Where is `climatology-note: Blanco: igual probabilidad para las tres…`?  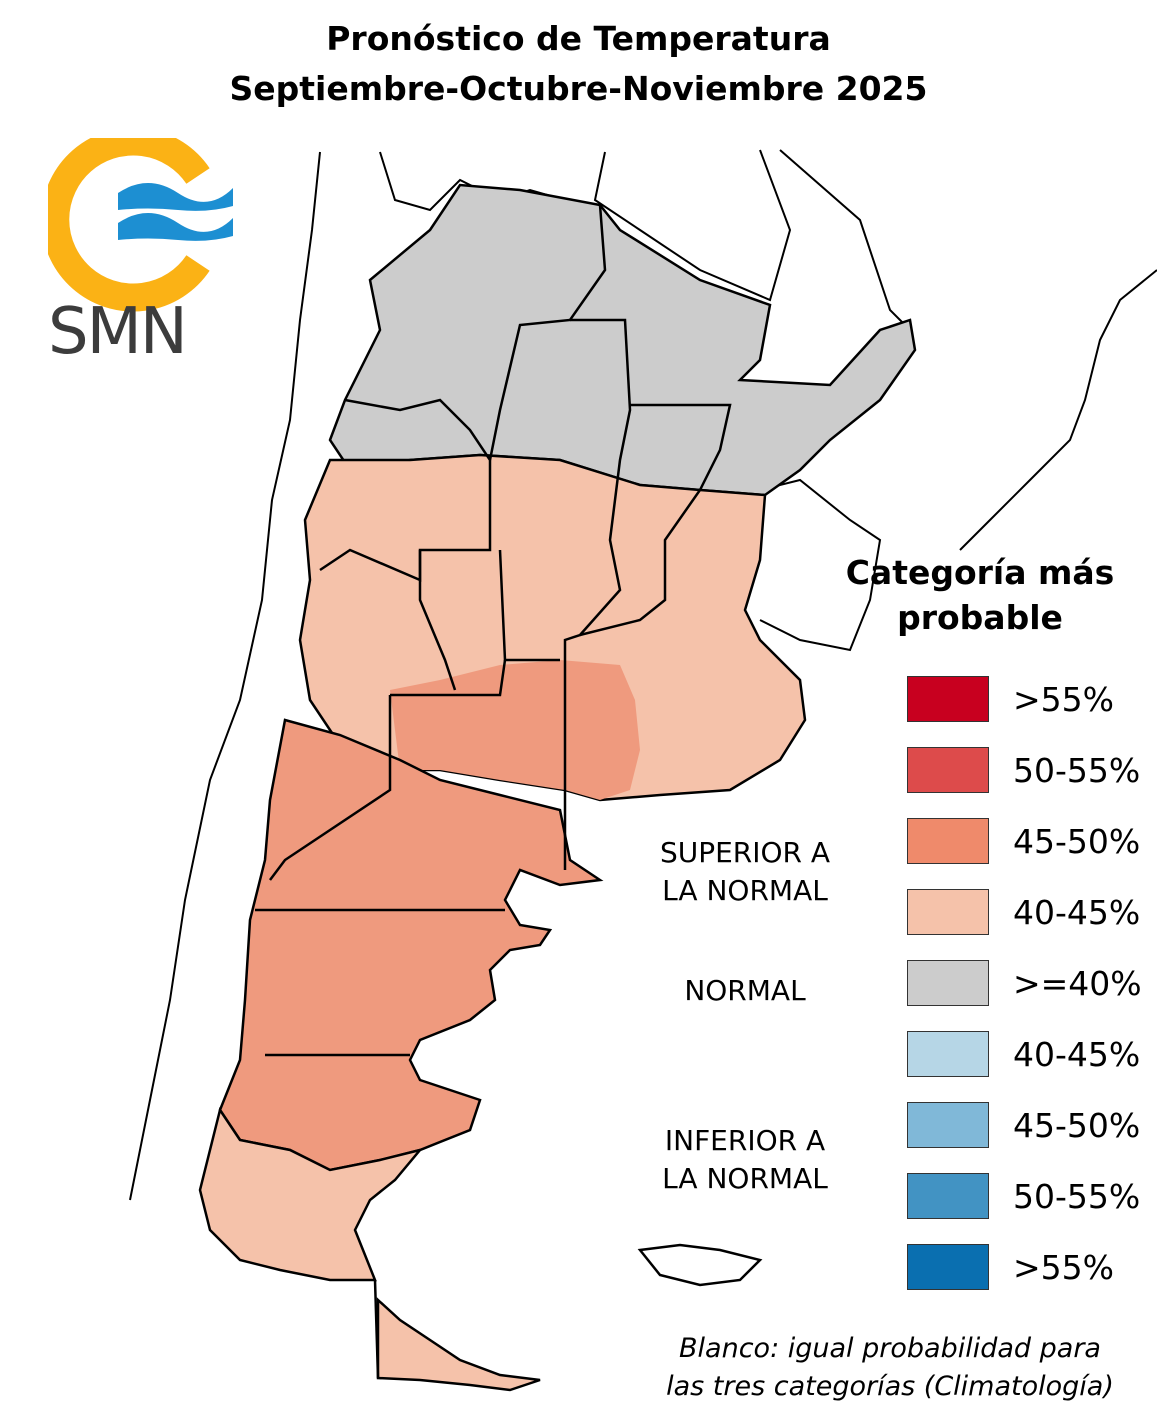 climatology-note: Blanco: igual probabilidad para las tres… is located at coordinates (890, 1368).